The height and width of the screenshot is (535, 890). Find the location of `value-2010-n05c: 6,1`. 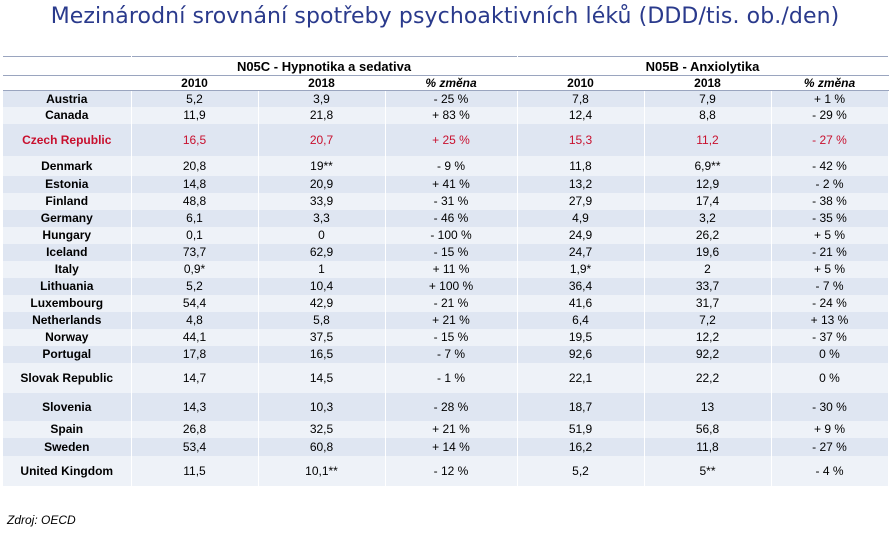

value-2010-n05c: 6,1 is located at coordinates (195, 218).